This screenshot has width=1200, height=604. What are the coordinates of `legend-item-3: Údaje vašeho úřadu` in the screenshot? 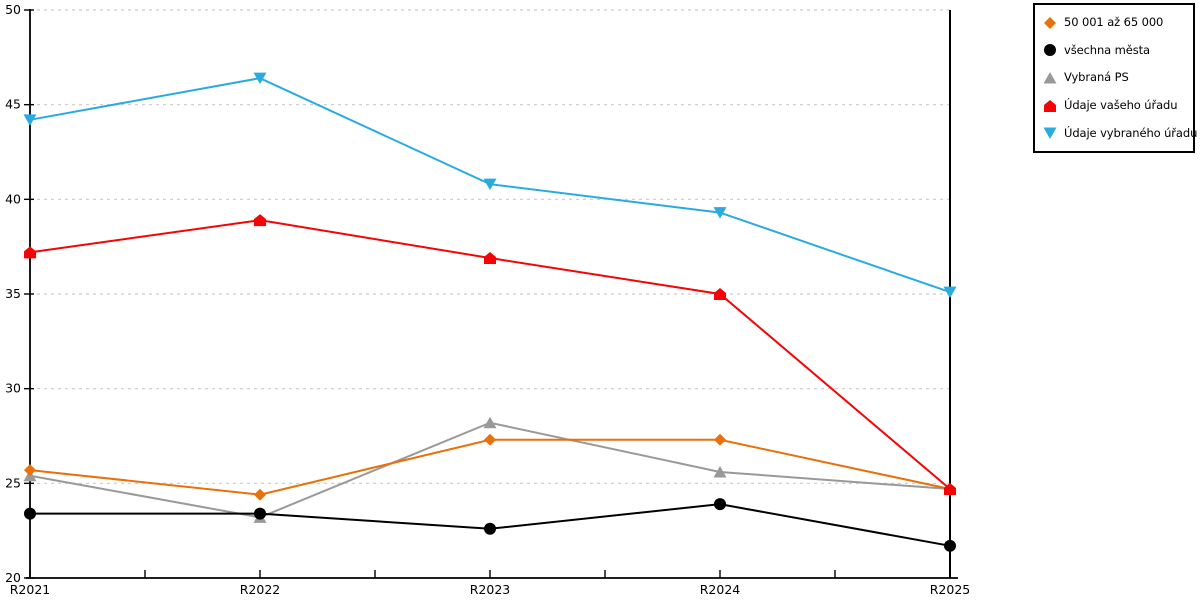 It's located at (1117, 106).